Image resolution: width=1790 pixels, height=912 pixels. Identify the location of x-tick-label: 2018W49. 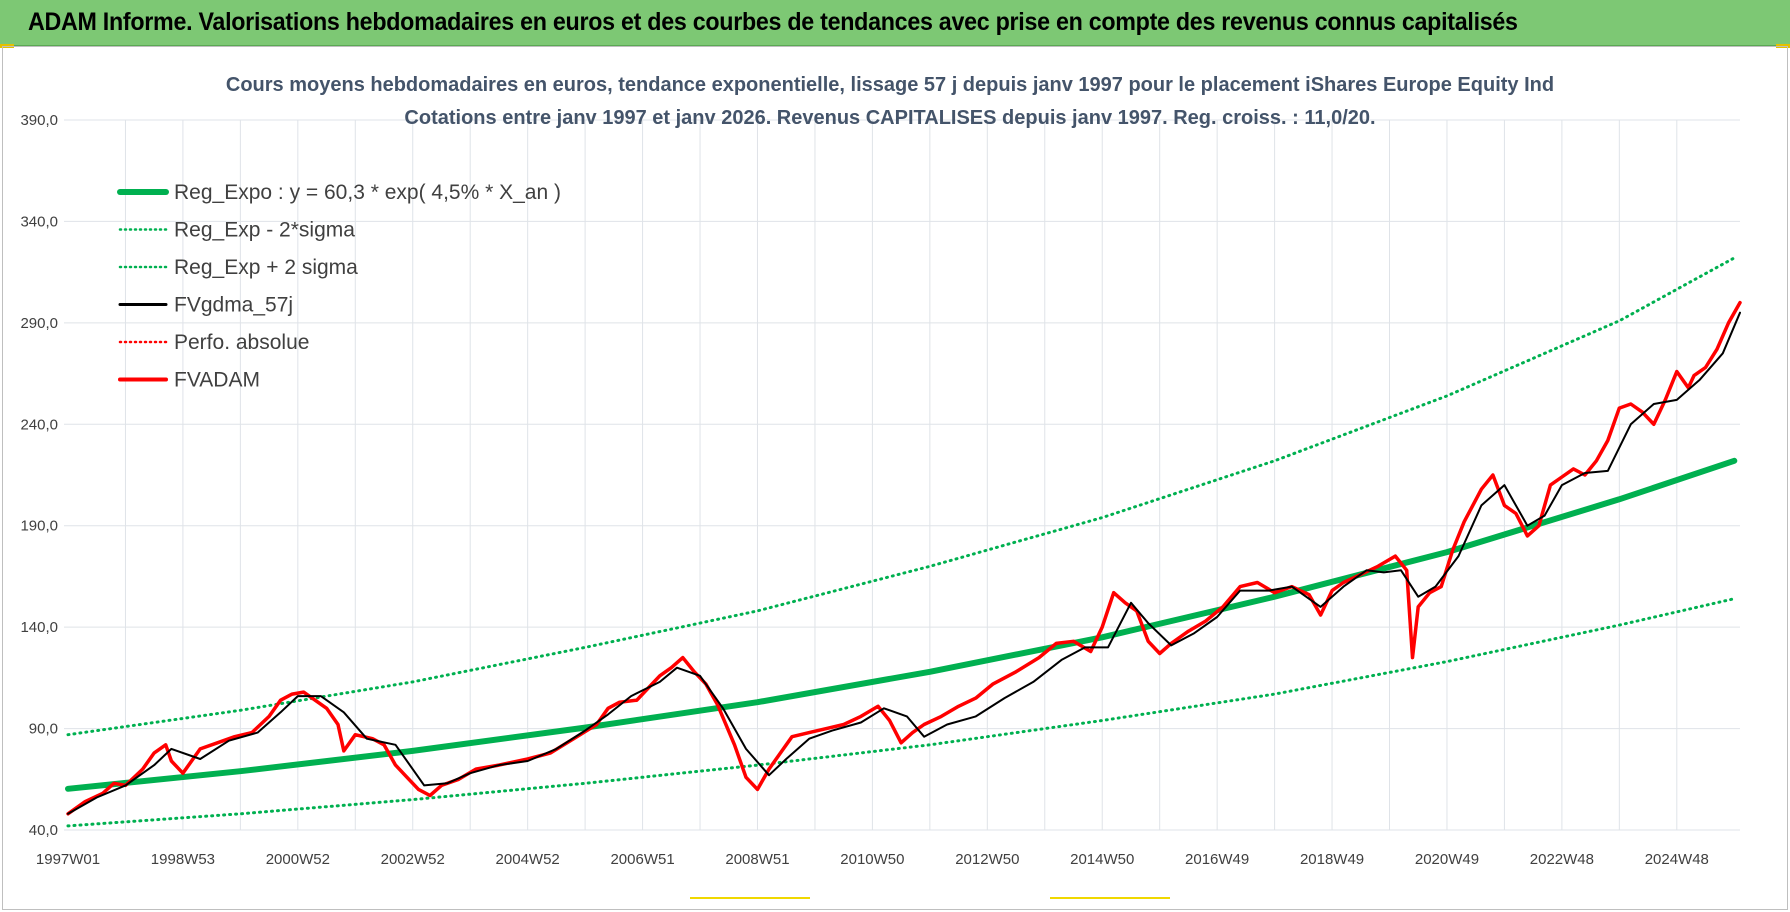
(1332, 859).